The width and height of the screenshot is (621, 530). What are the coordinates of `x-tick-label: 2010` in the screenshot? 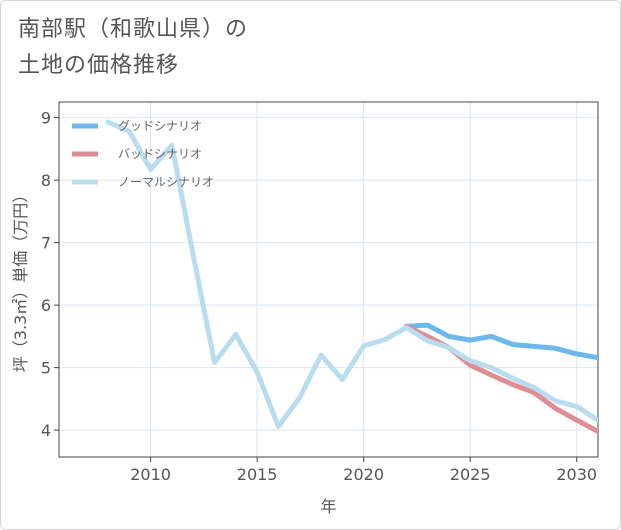 It's located at (150, 474).